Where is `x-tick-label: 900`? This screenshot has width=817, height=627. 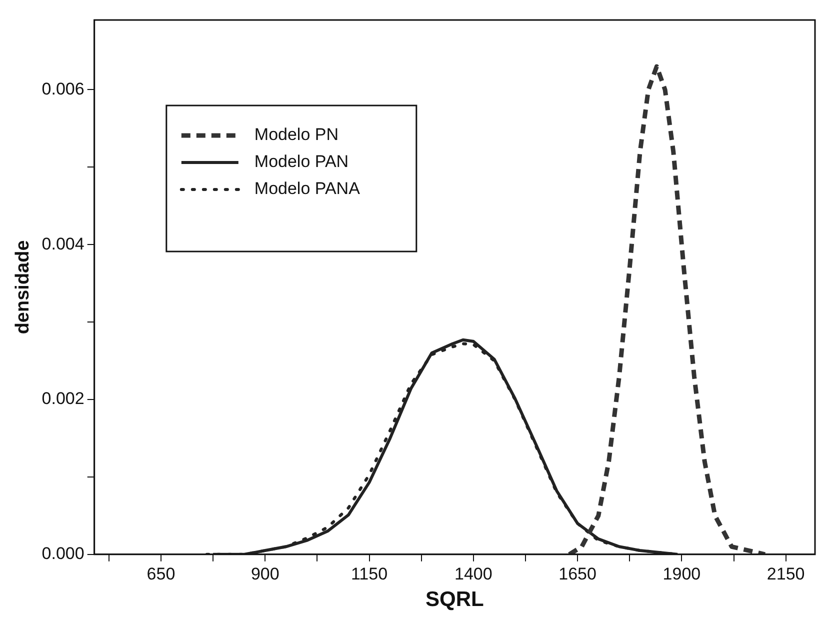
x-tick-label: 900 is located at coordinates (265, 574).